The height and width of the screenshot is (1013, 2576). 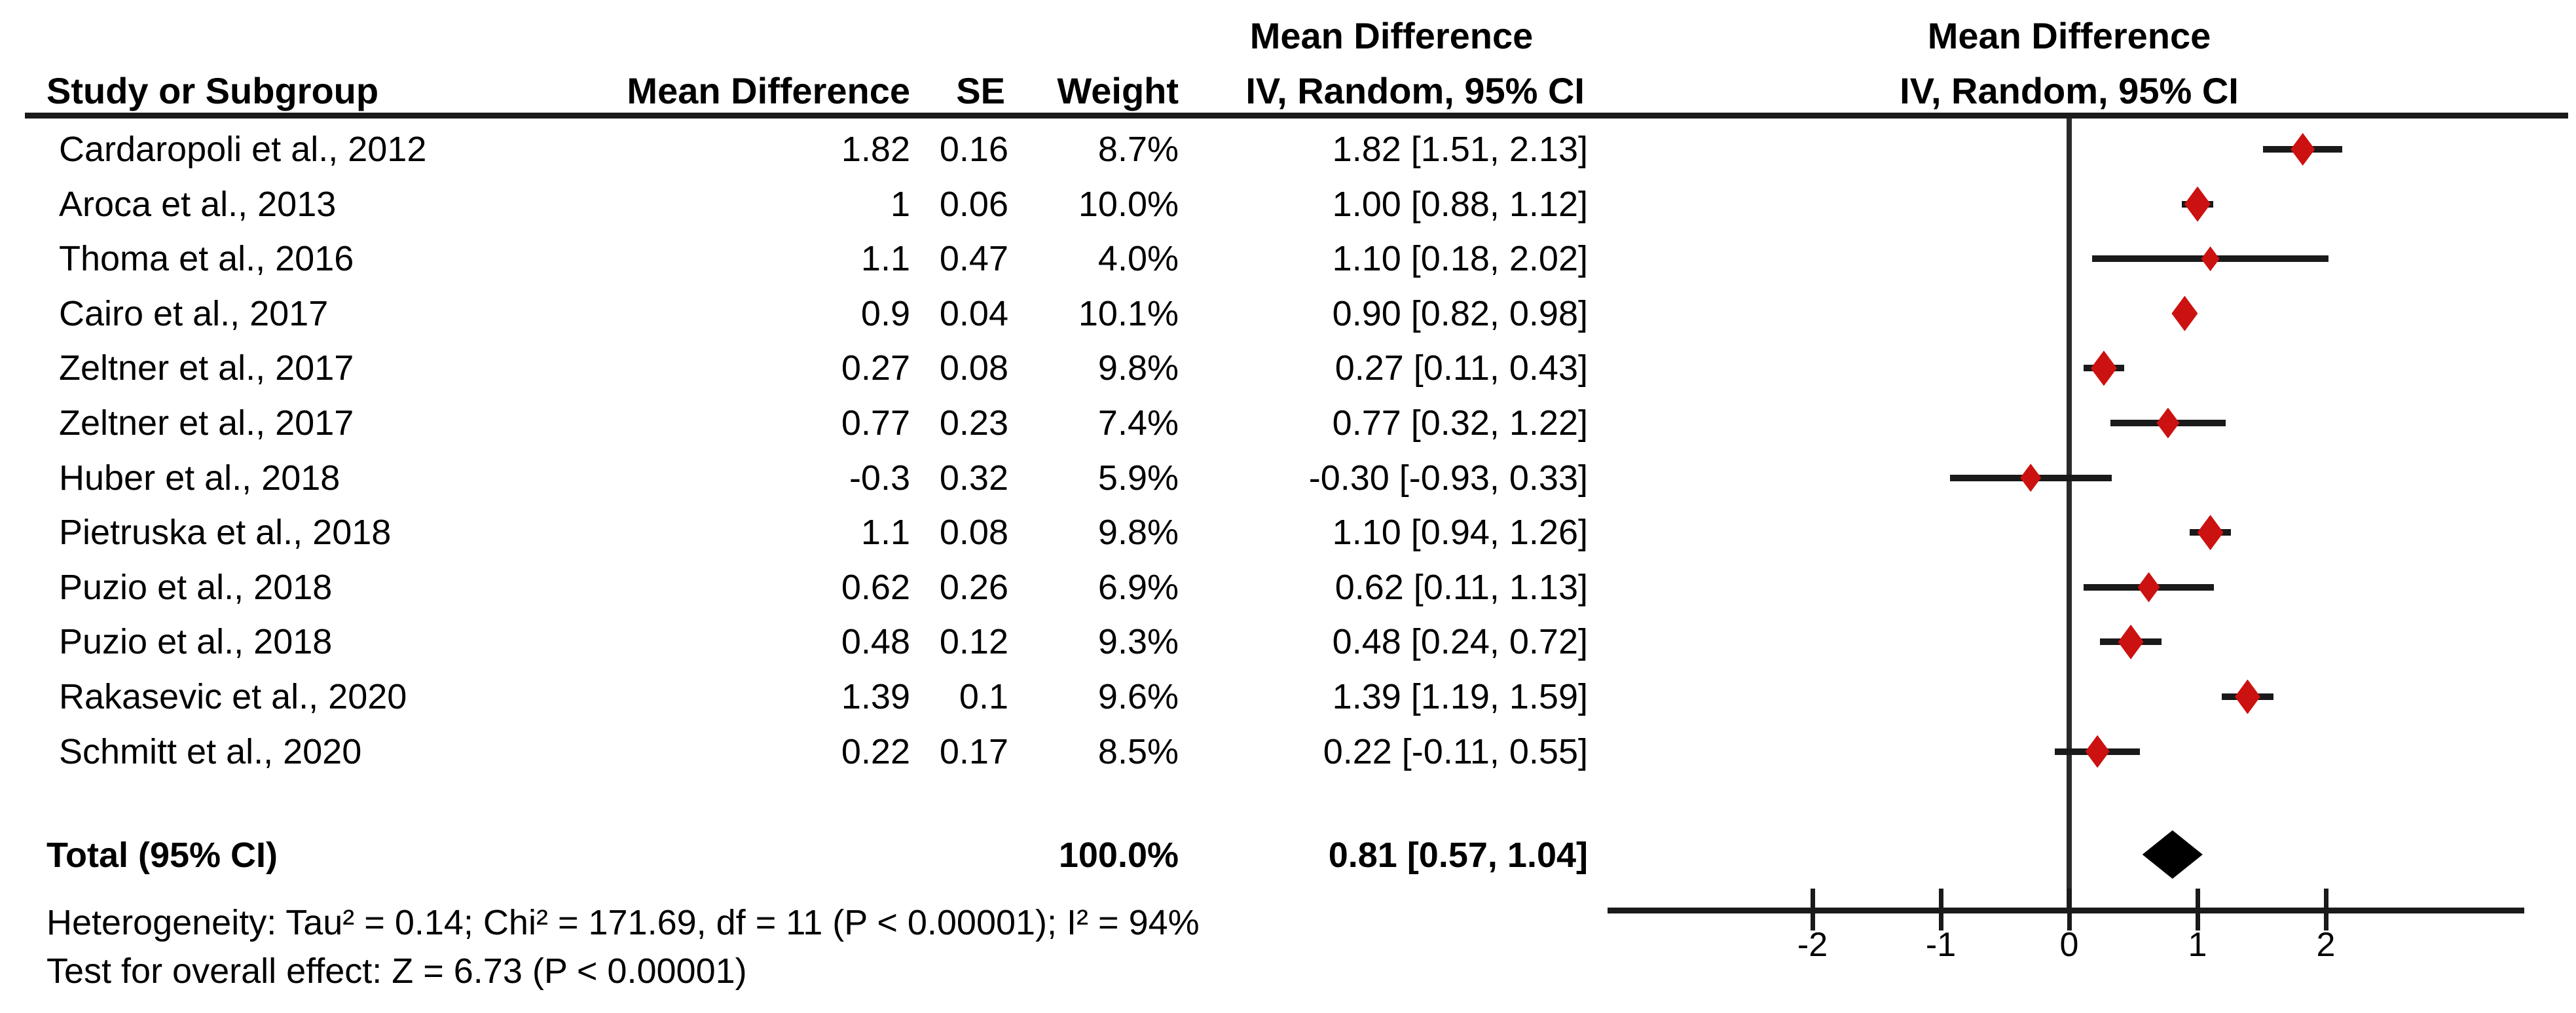 What do you see at coordinates (875, 149) in the screenshot?
I see `md-cell: 1.82` at bounding box center [875, 149].